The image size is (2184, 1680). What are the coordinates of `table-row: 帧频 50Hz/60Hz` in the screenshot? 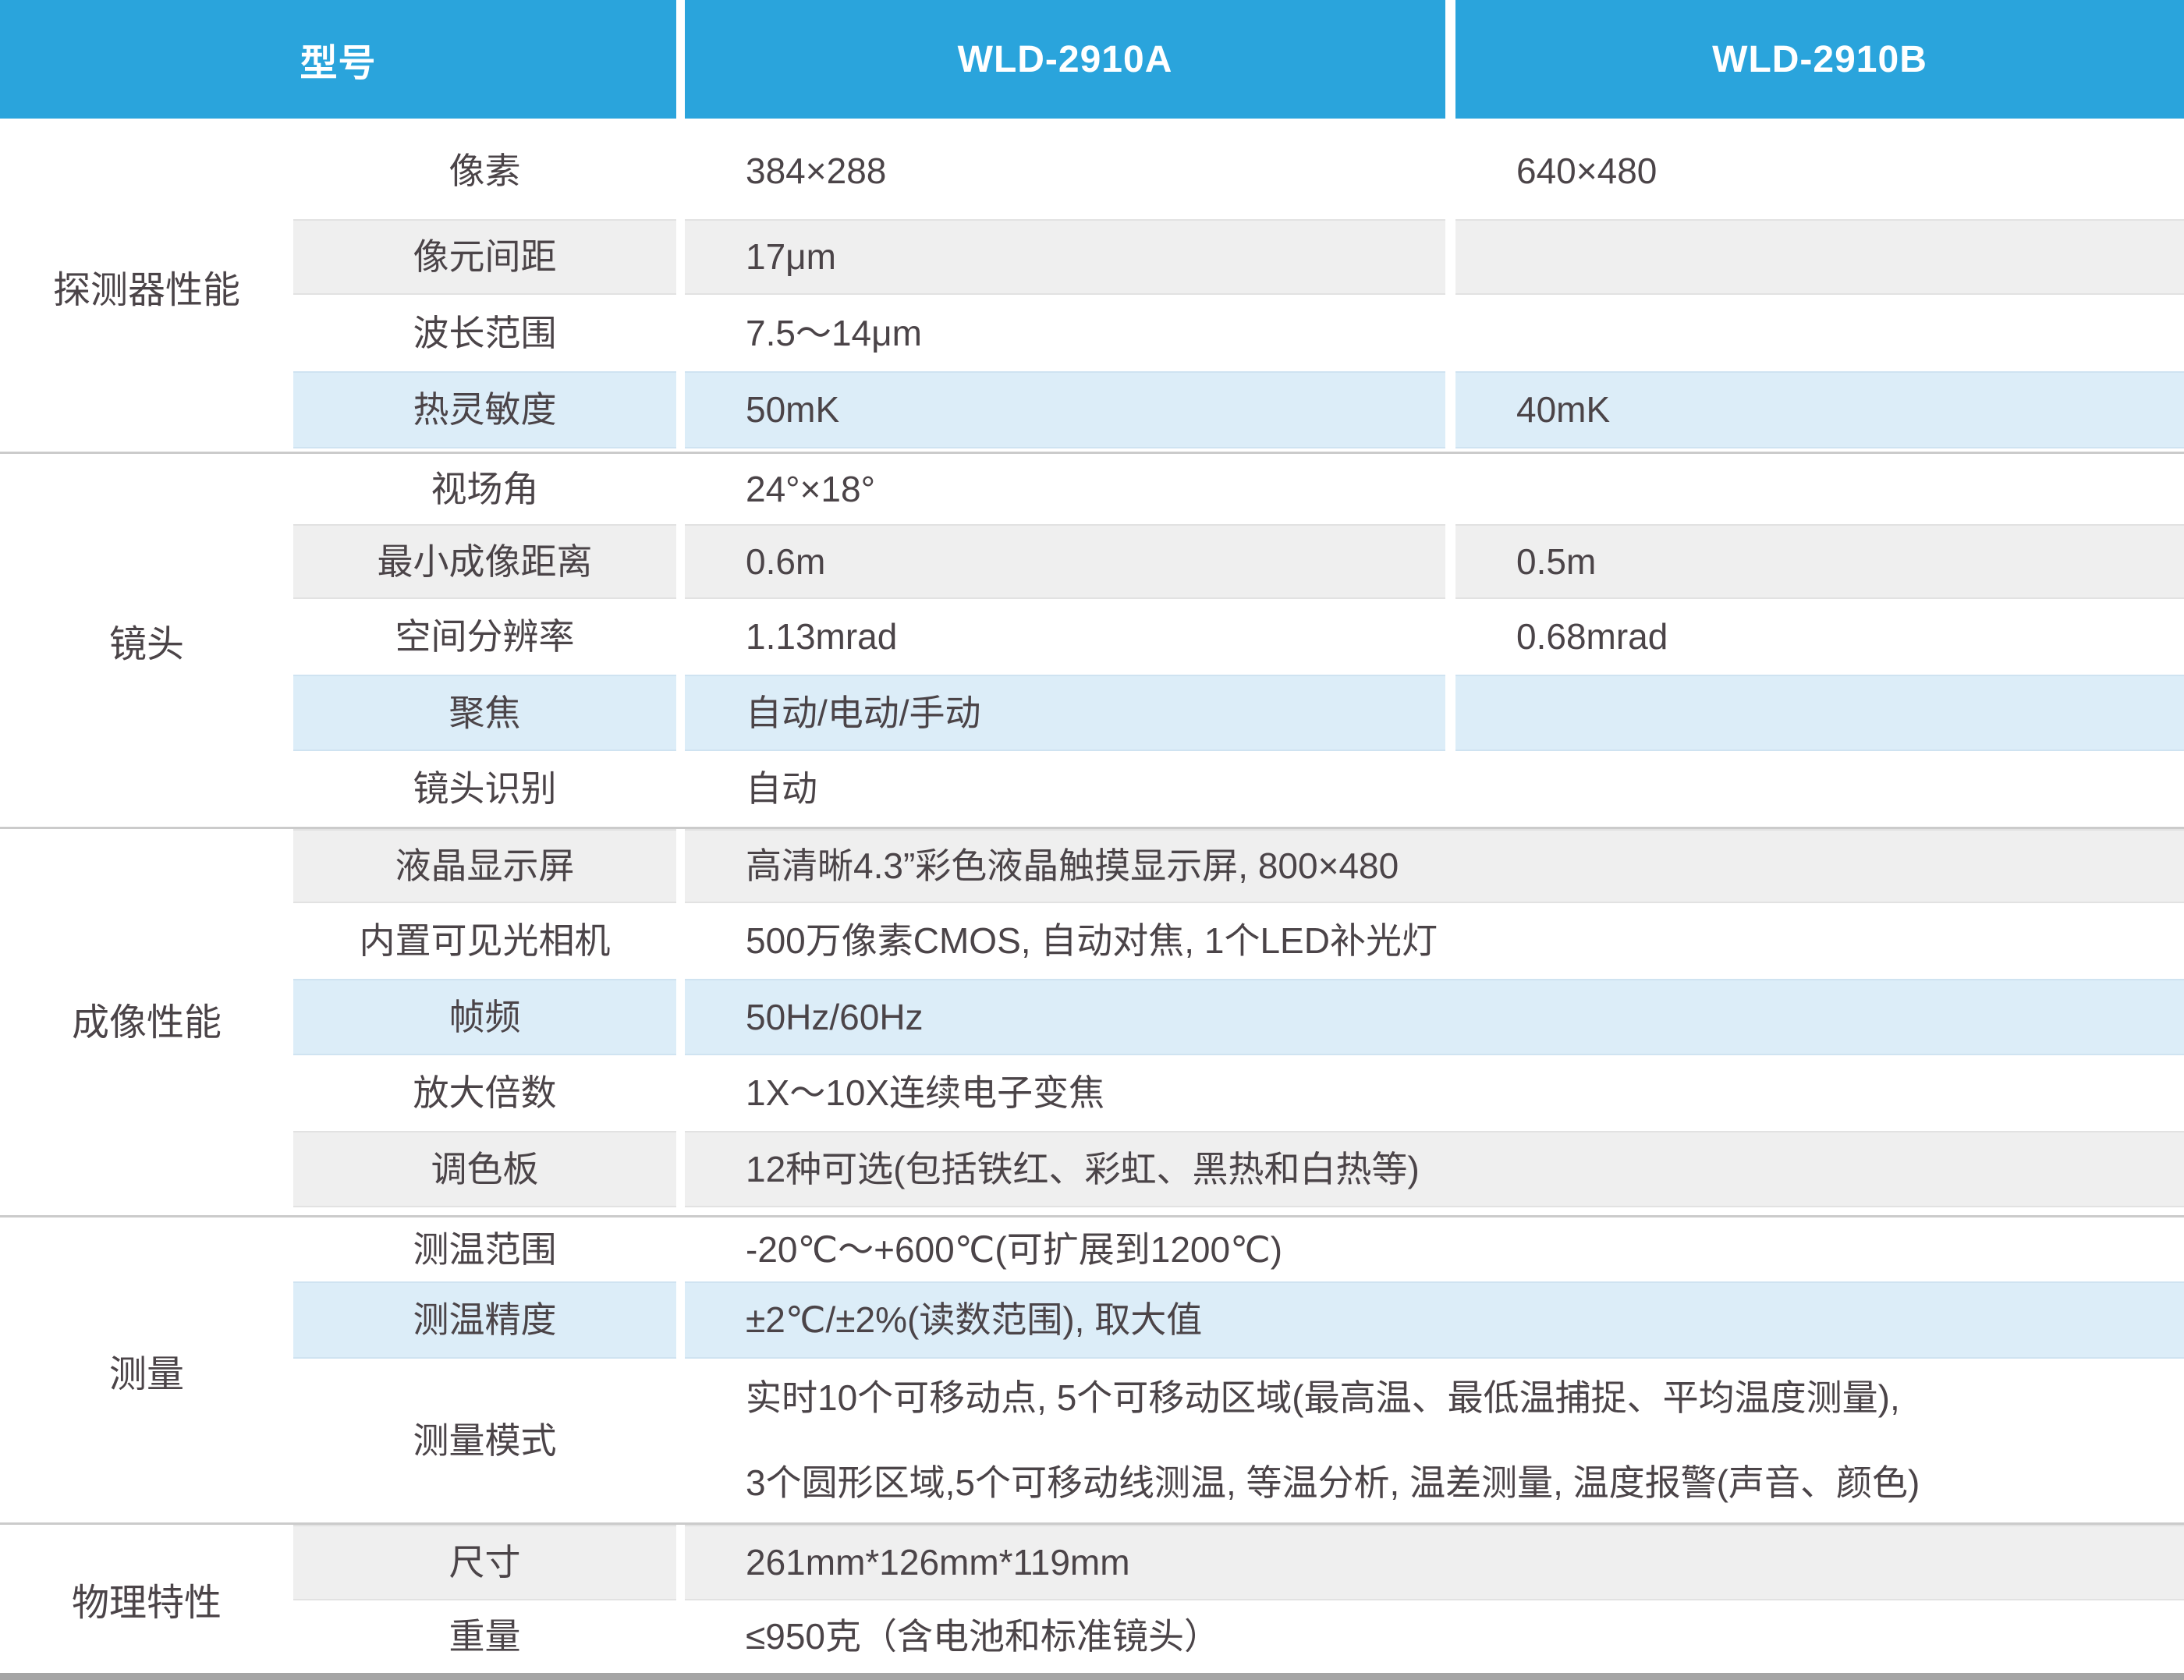 It's located at (1239, 1017).